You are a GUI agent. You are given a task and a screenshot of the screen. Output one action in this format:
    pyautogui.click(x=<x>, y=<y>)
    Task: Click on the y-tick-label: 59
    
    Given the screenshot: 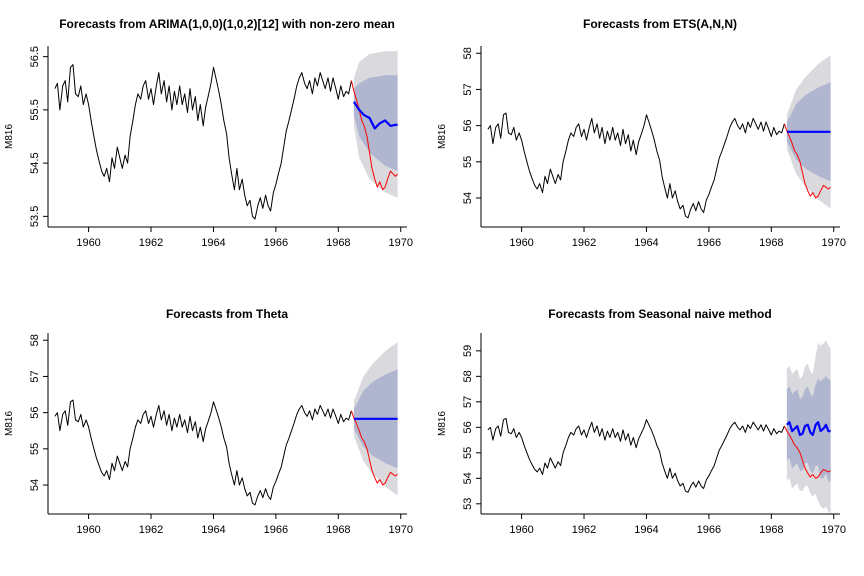 What is the action you would take?
    pyautogui.click(x=468, y=351)
    